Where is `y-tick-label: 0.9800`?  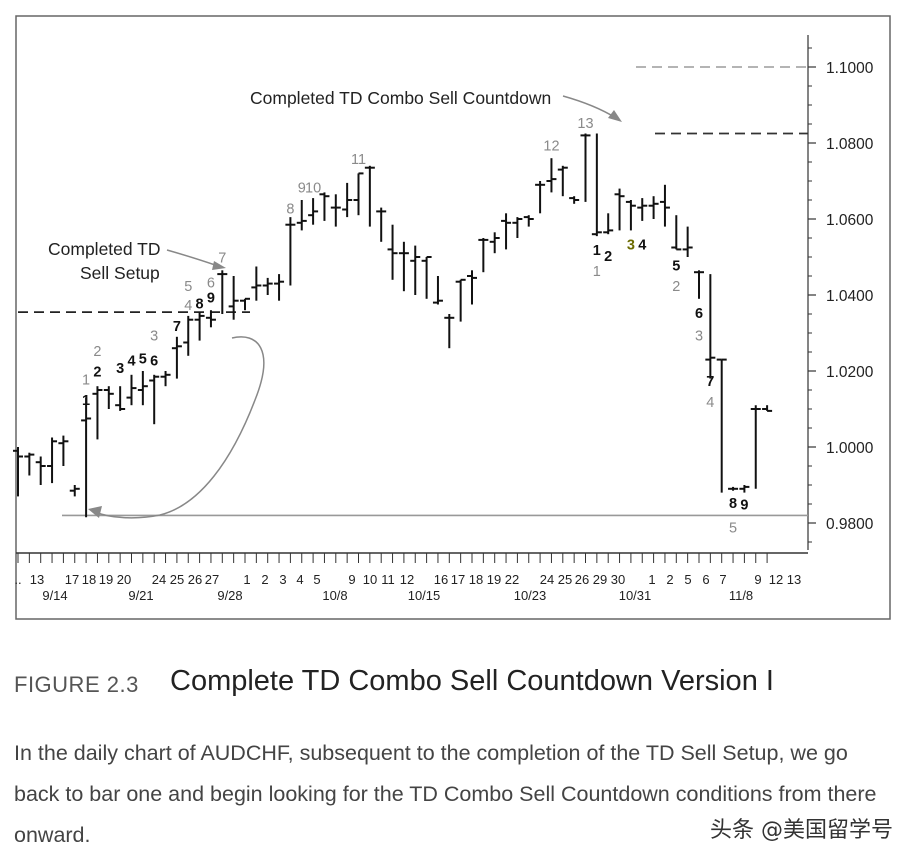 y-tick-label: 0.9800 is located at coordinates (850, 524).